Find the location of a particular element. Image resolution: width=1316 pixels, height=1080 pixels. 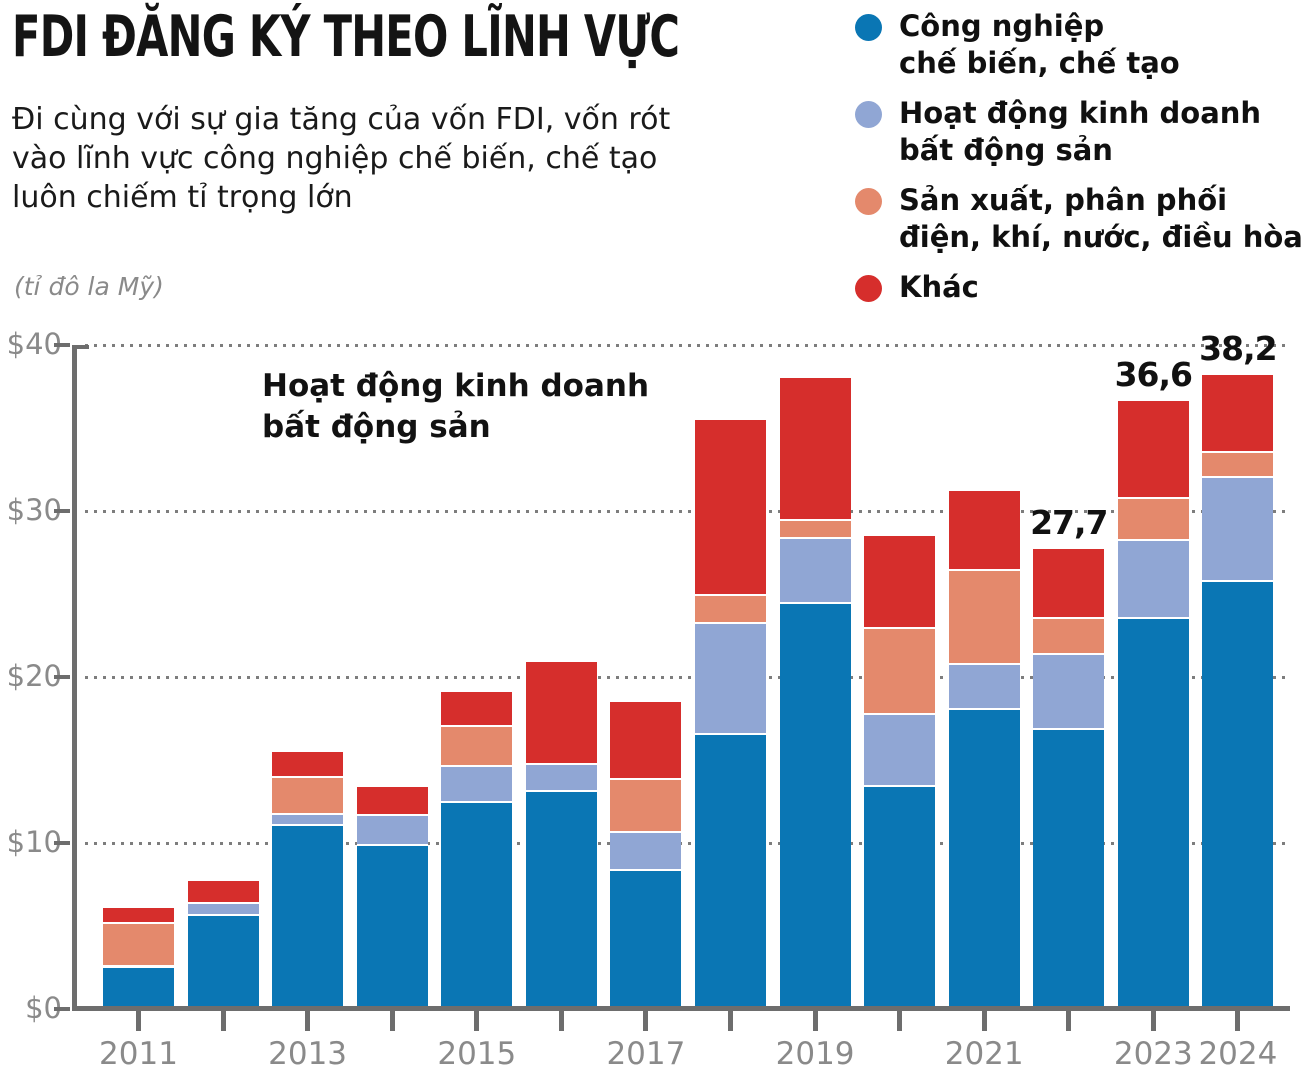

y-axis-top-cap is located at coordinates (80, 347).